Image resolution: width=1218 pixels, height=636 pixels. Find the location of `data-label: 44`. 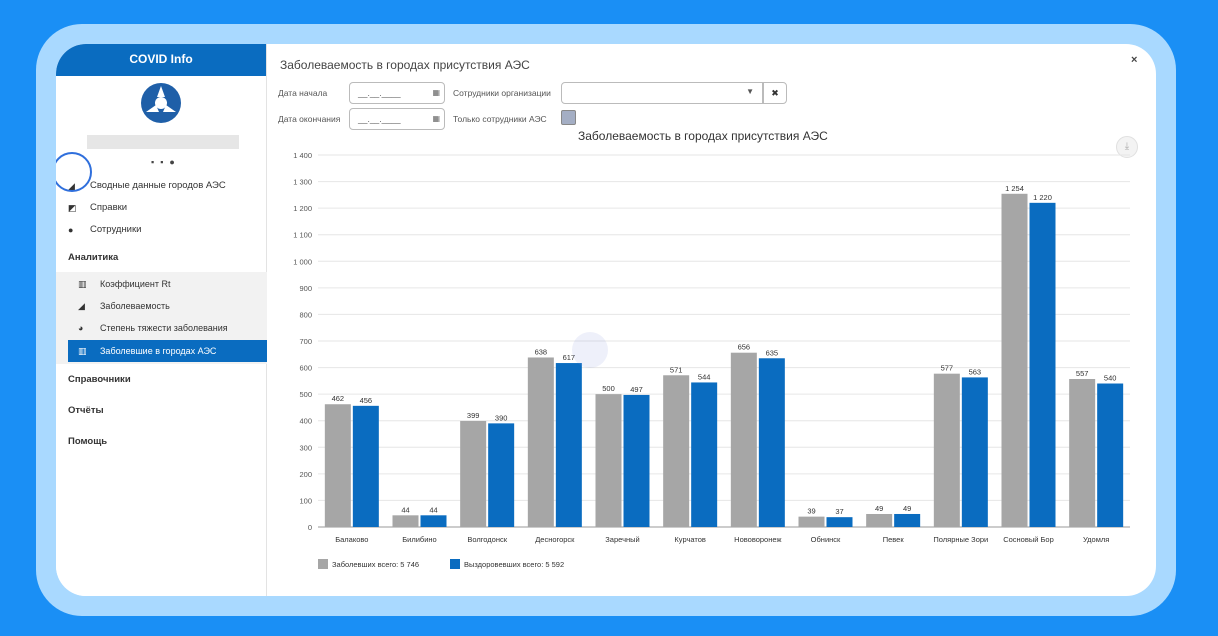

data-label: 44 is located at coordinates (405, 509).